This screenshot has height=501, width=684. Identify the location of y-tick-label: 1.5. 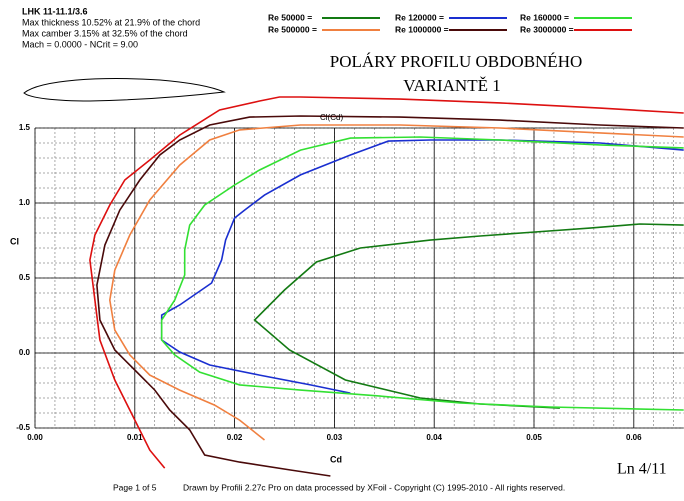
(25, 127).